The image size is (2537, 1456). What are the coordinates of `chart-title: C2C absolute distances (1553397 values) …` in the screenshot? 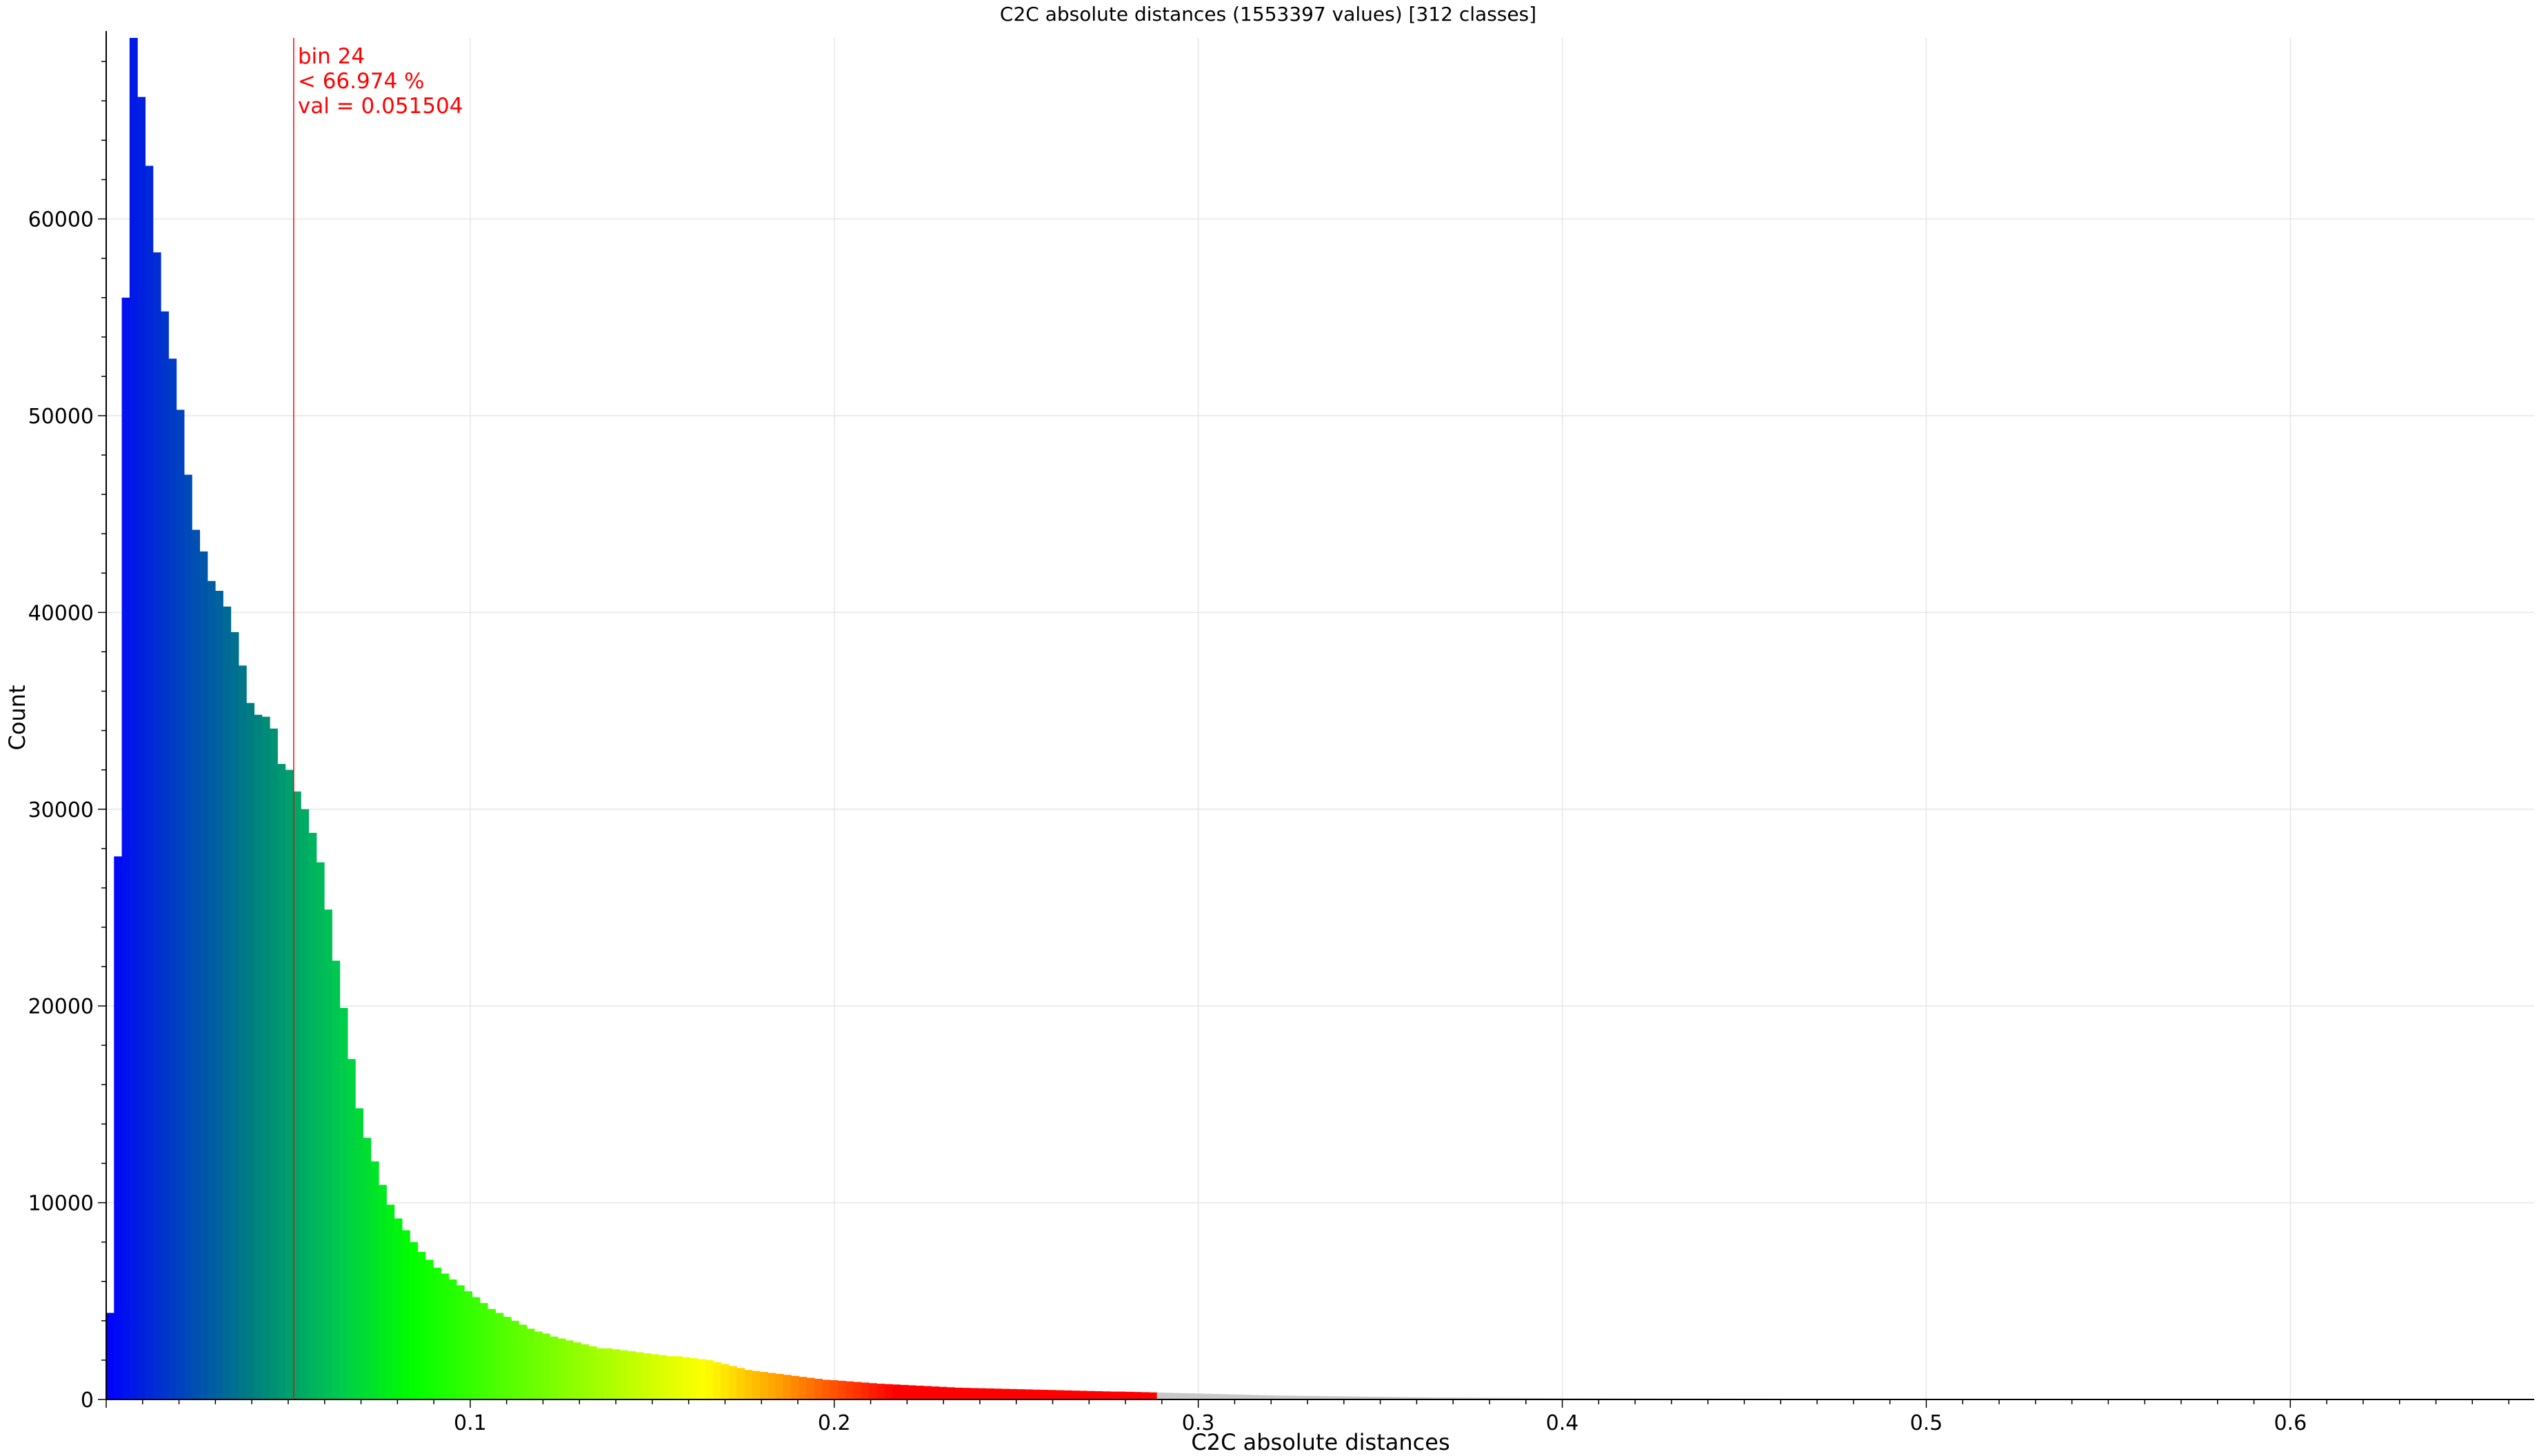 It's located at (1268, 15).